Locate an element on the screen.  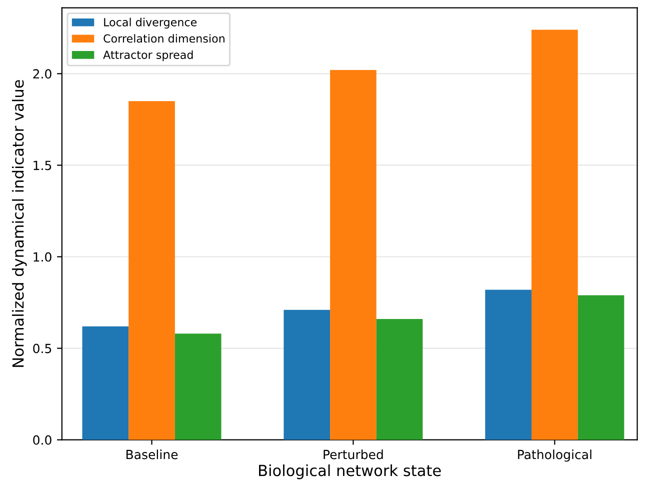
legend-label: Correlation dimension is located at coordinates (164, 38).